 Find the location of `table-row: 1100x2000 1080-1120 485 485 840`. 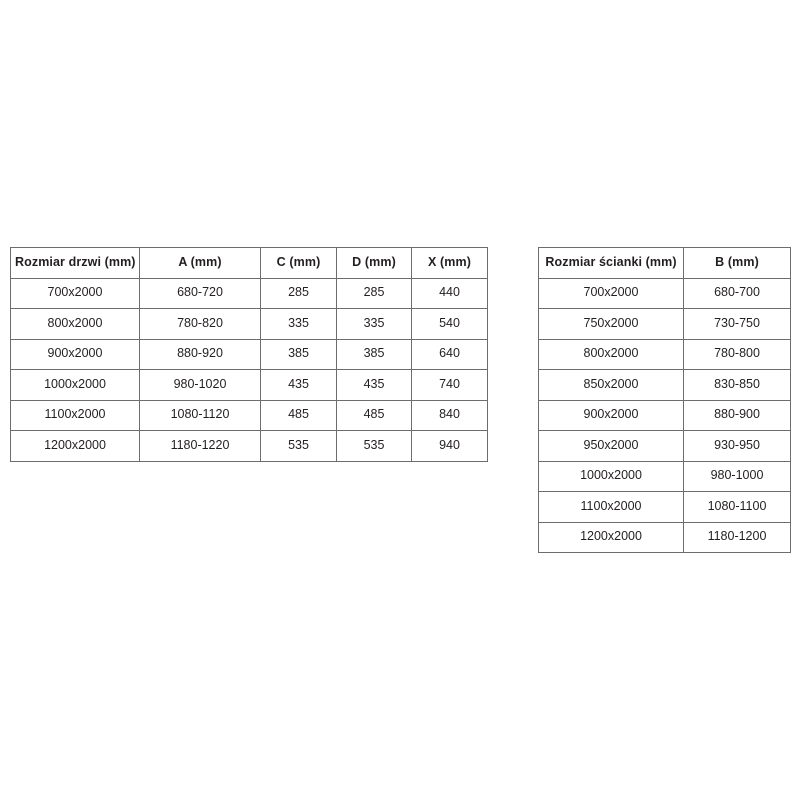

table-row: 1100x2000 1080-1120 485 485 840 is located at coordinates (249, 415).